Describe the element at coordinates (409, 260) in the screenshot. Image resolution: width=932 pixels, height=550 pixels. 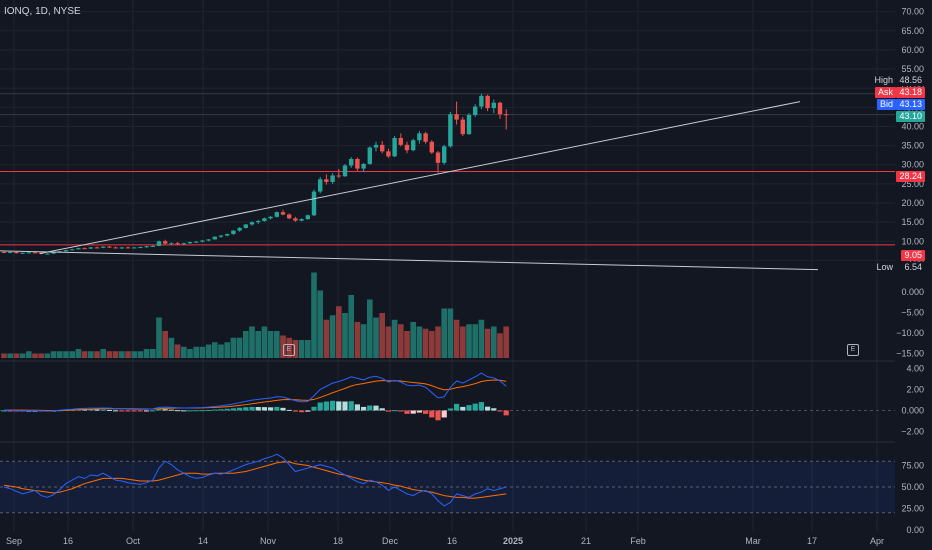
I see `trendline-descending` at that location.